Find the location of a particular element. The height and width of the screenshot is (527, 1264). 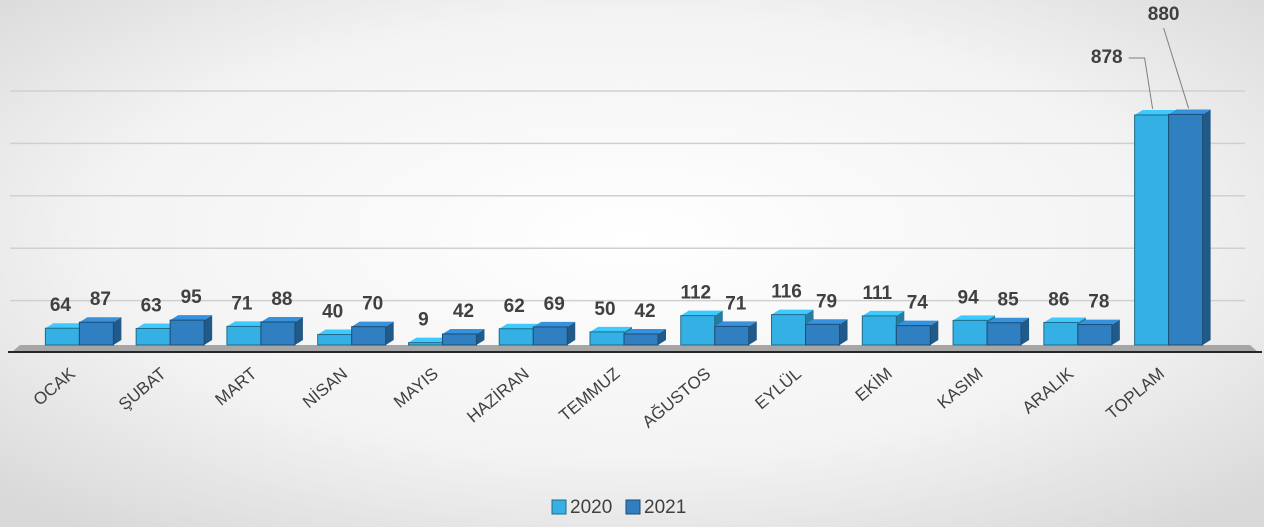

value-label: 85 is located at coordinates (1009, 300).